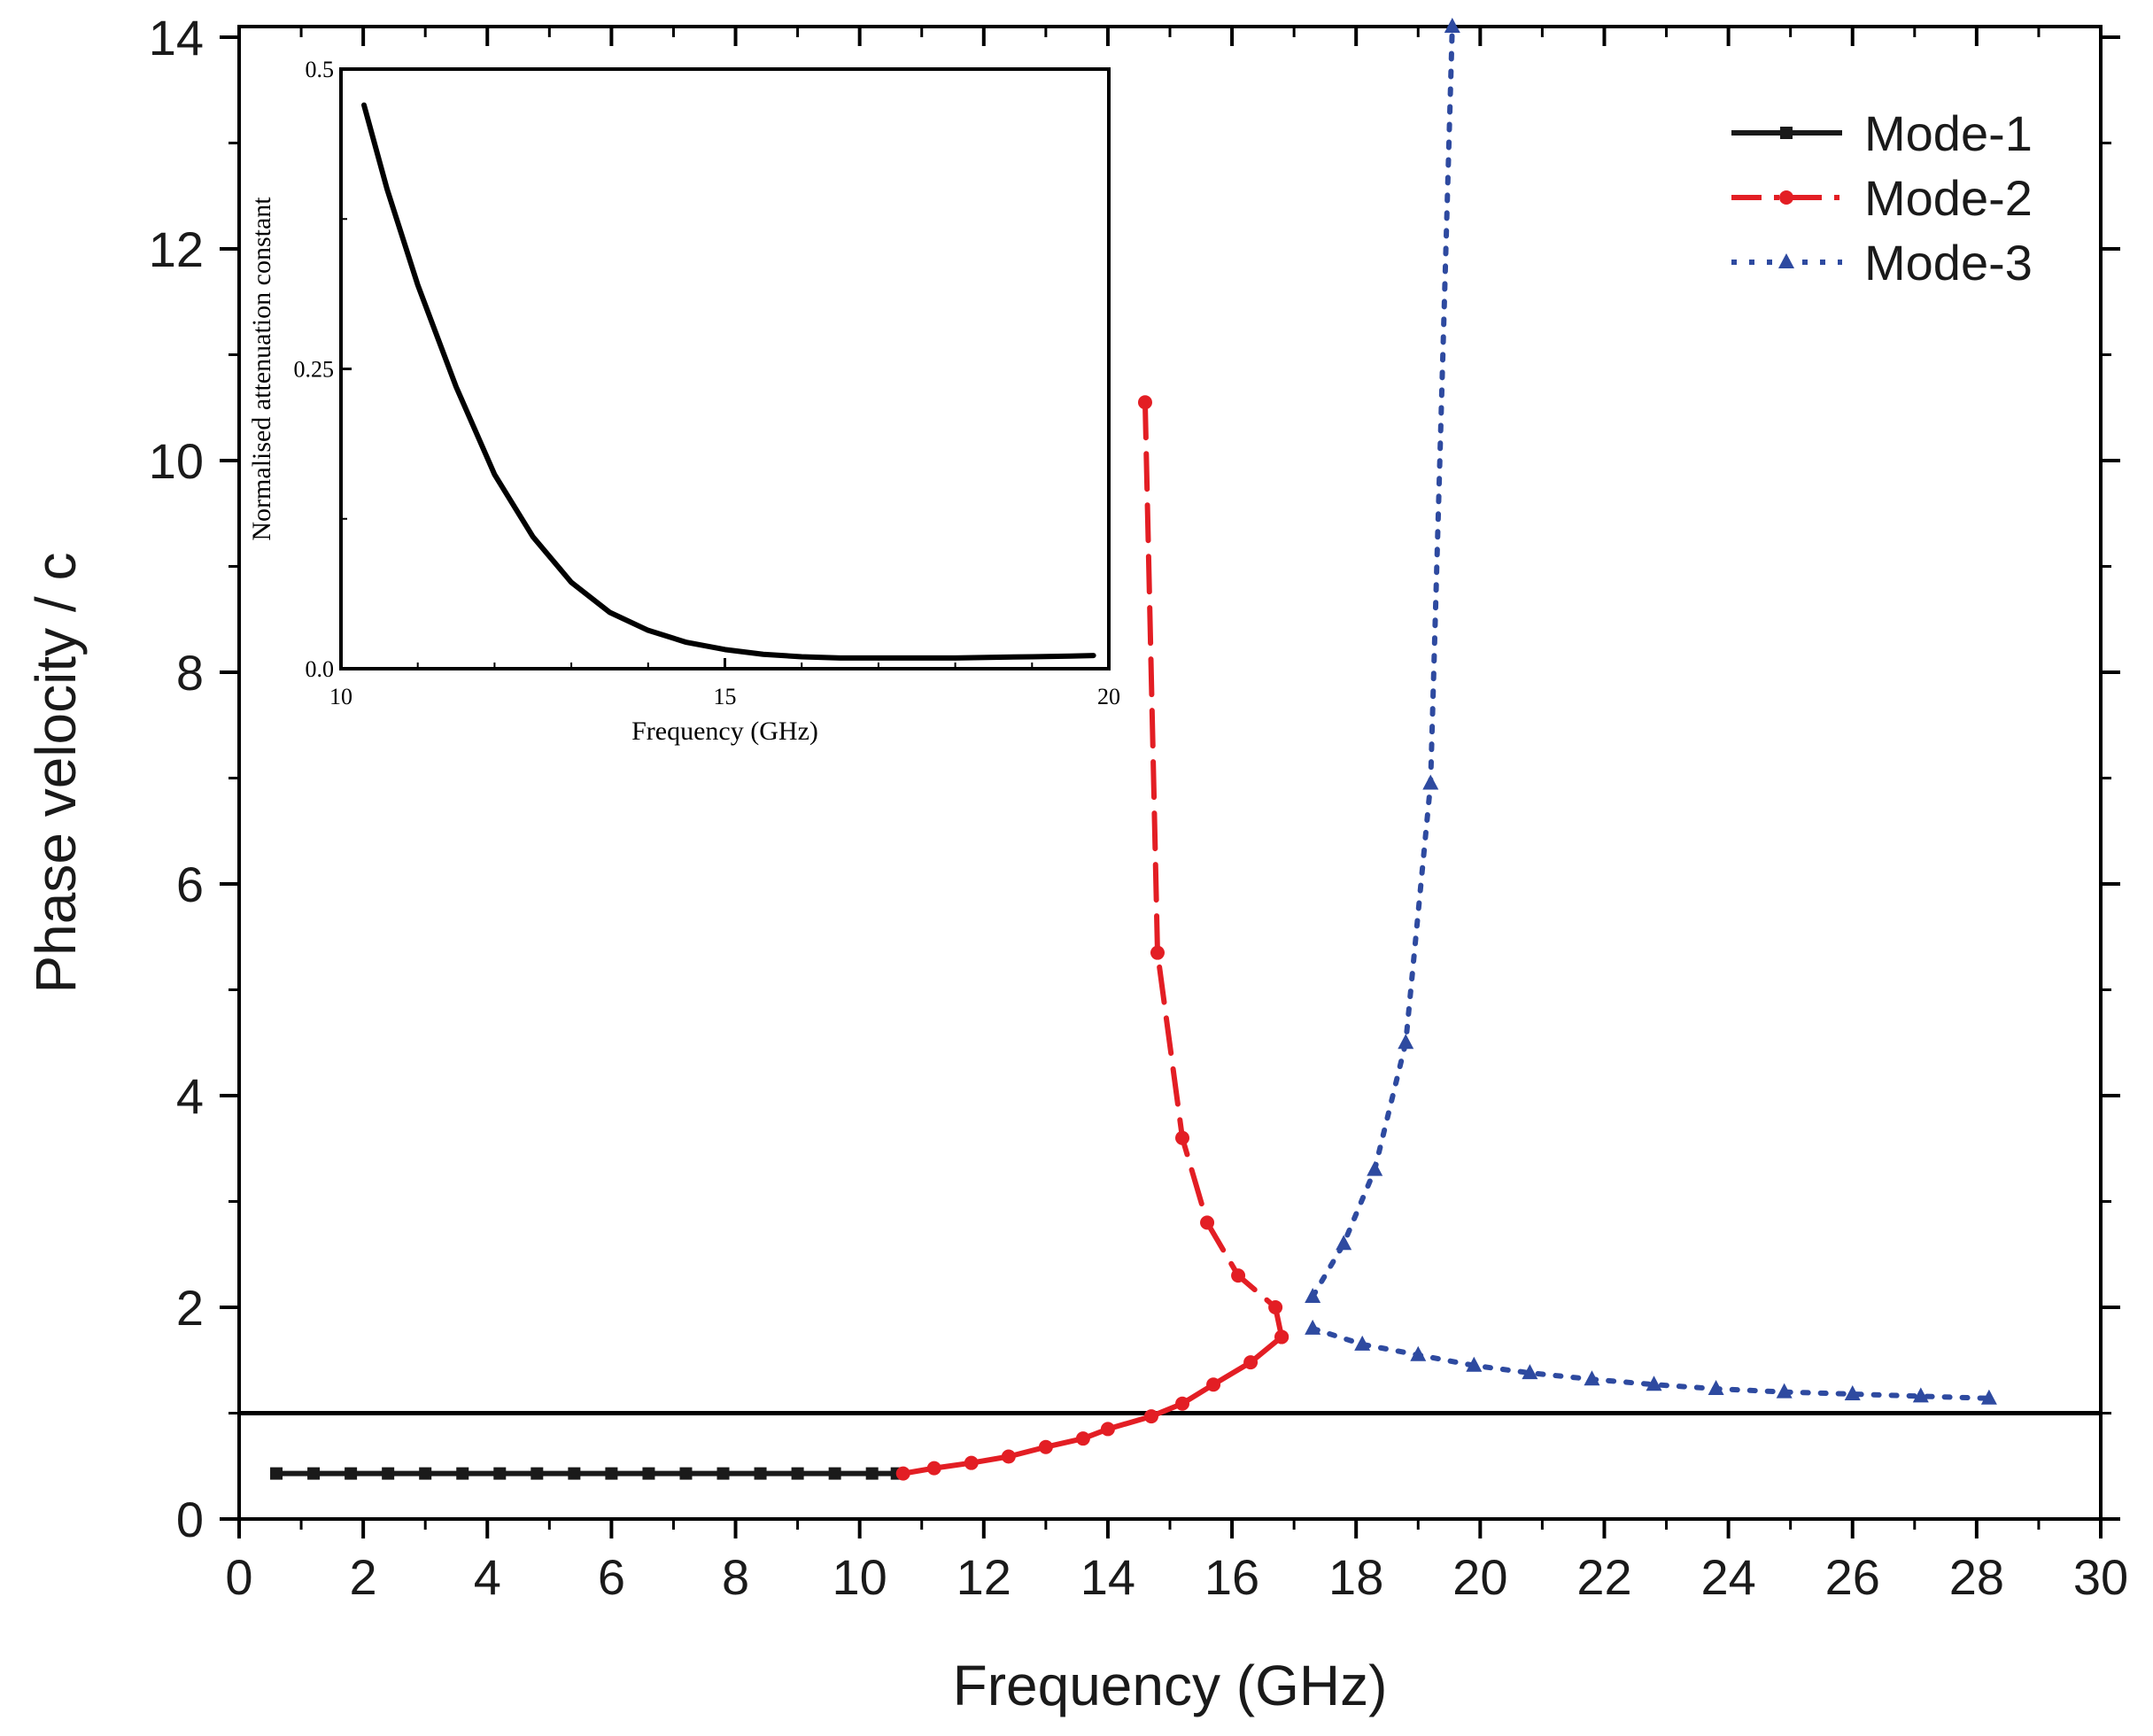 The image size is (2153, 1736). I want to click on legend: Mode-1 Mode-2 Mode-3, so click(1882, 198).